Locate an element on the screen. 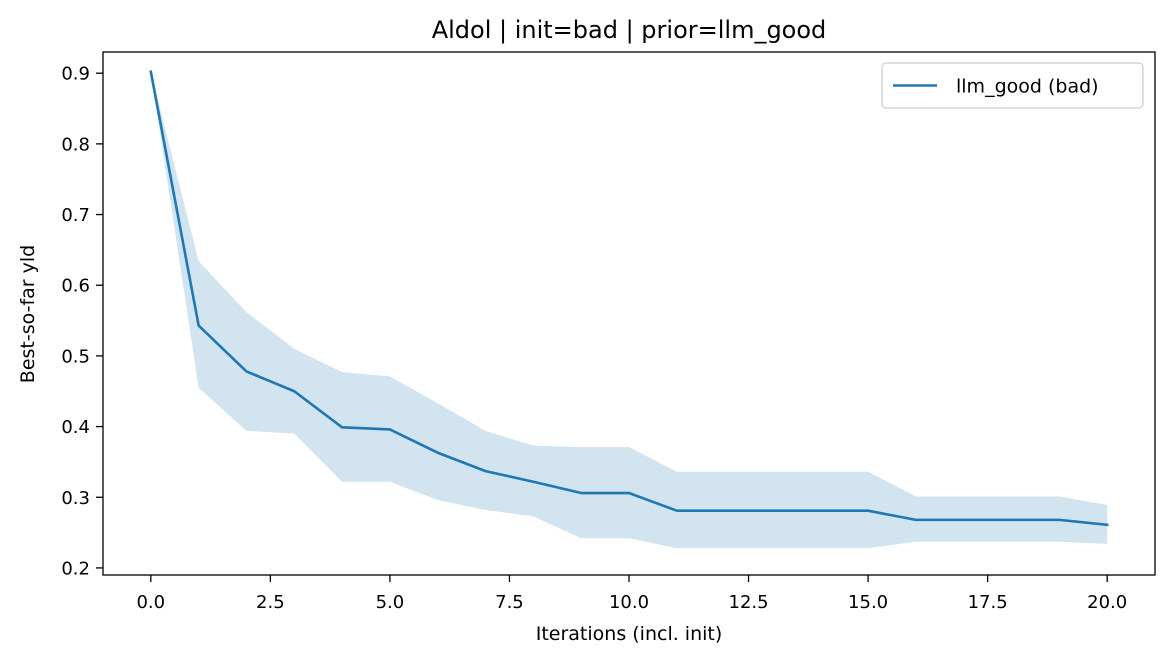  x-tick-label: 10.0 is located at coordinates (629, 602).